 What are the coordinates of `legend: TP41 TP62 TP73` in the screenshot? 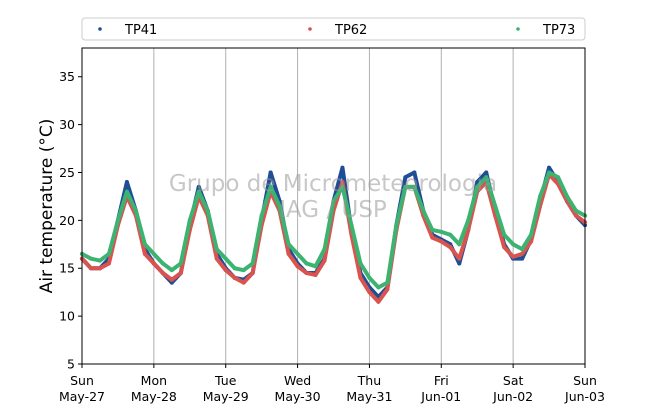 It's located at (333, 29).